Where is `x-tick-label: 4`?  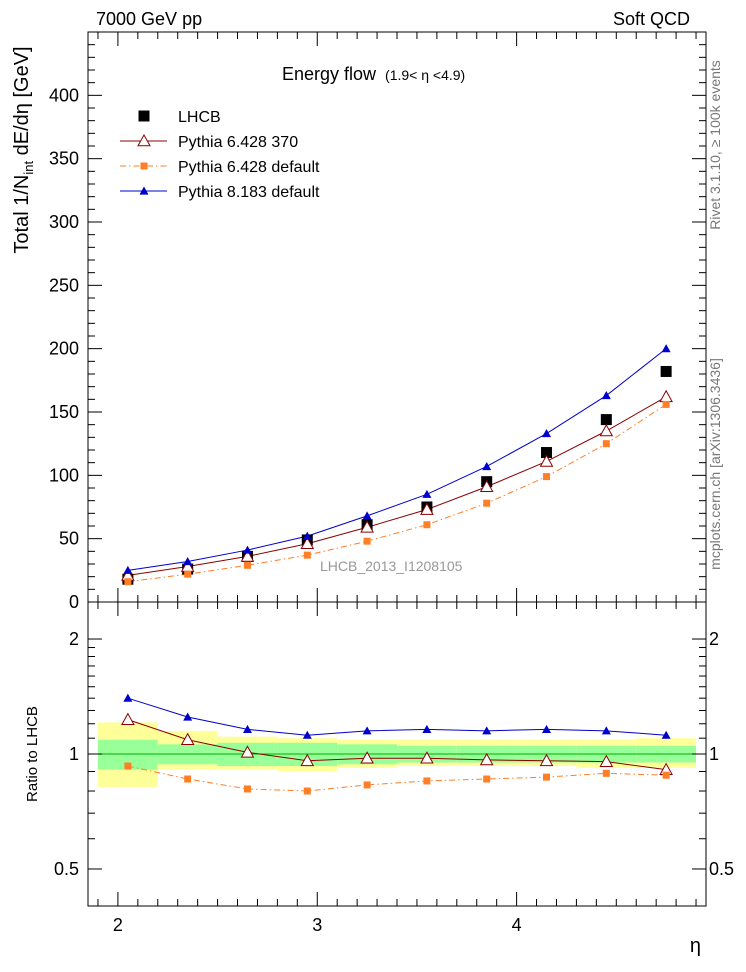
x-tick-label: 4 is located at coordinates (517, 925).